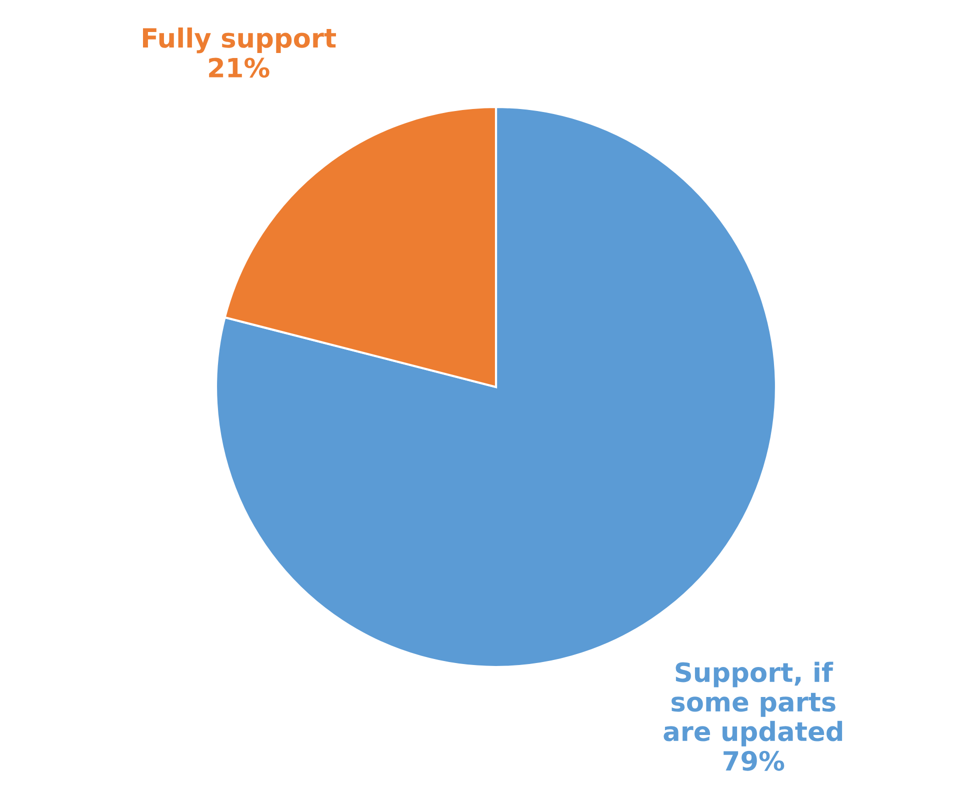 This screenshot has width=968, height=807. Describe the element at coordinates (239, 68) in the screenshot. I see `data-label: 21%` at that location.